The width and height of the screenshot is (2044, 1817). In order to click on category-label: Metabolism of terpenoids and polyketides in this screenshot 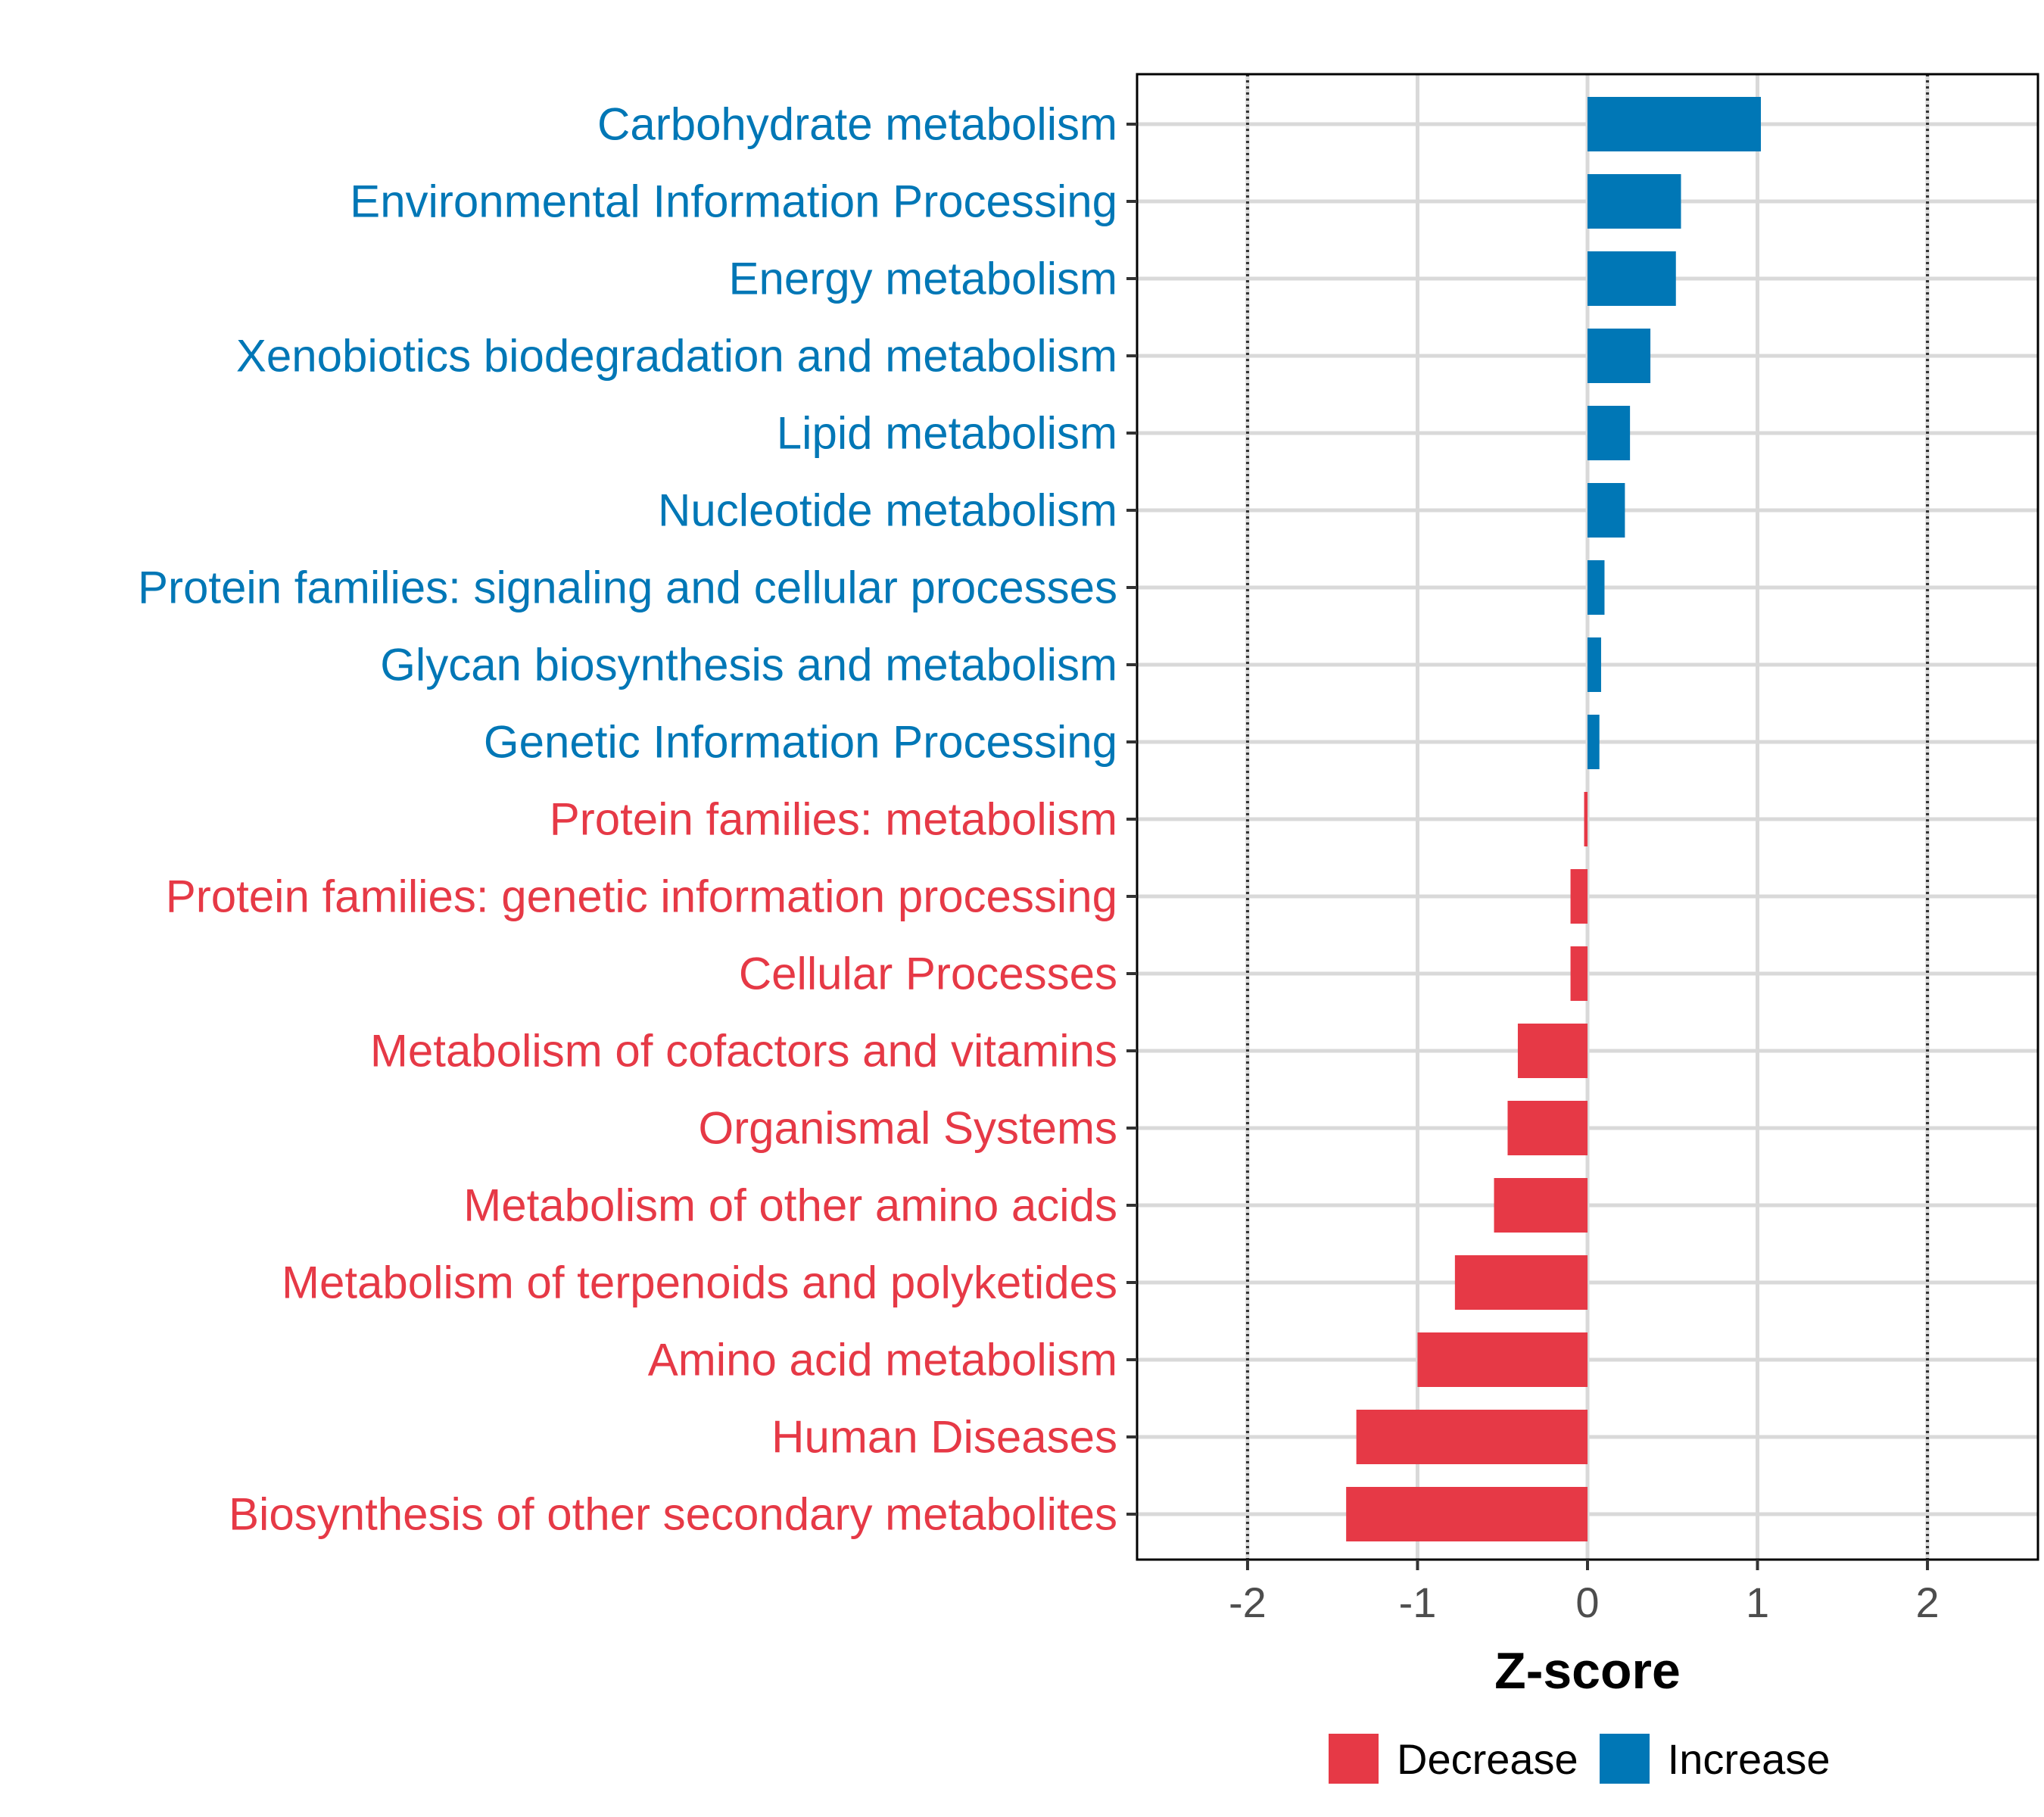, I will do `click(700, 1283)`.